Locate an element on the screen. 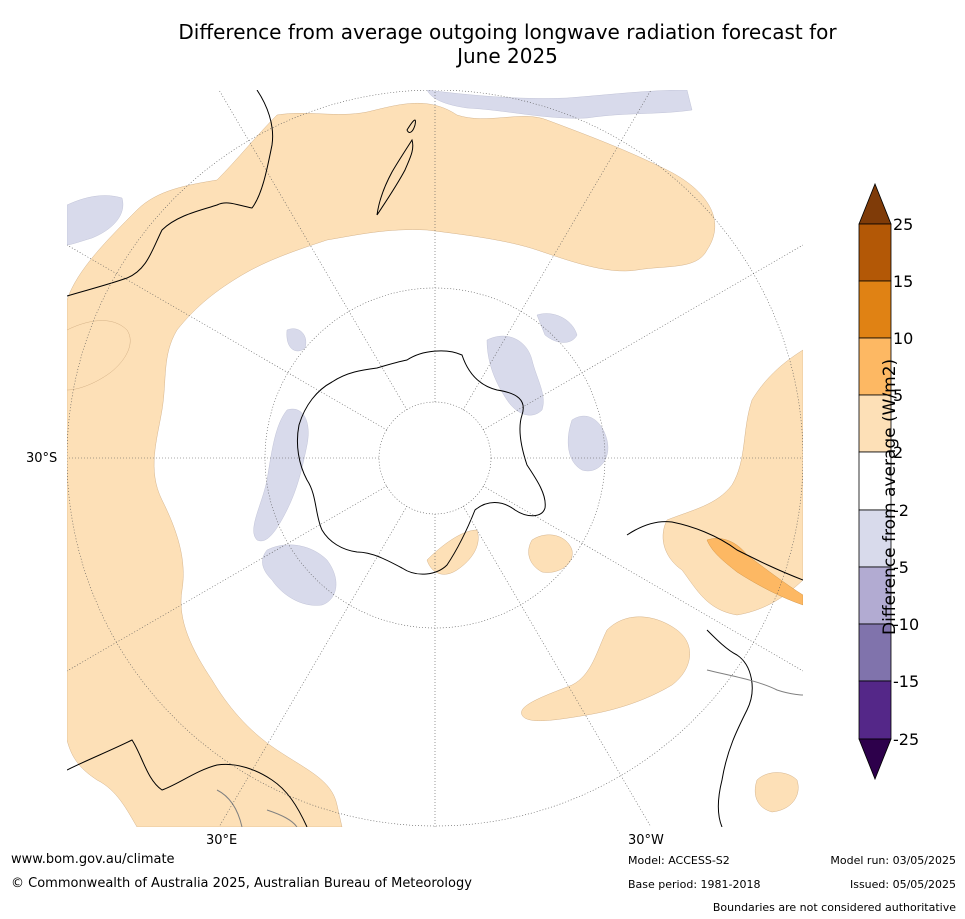 This screenshot has width=965, height=919. lat-label-30s: 30°S is located at coordinates (42, 458).